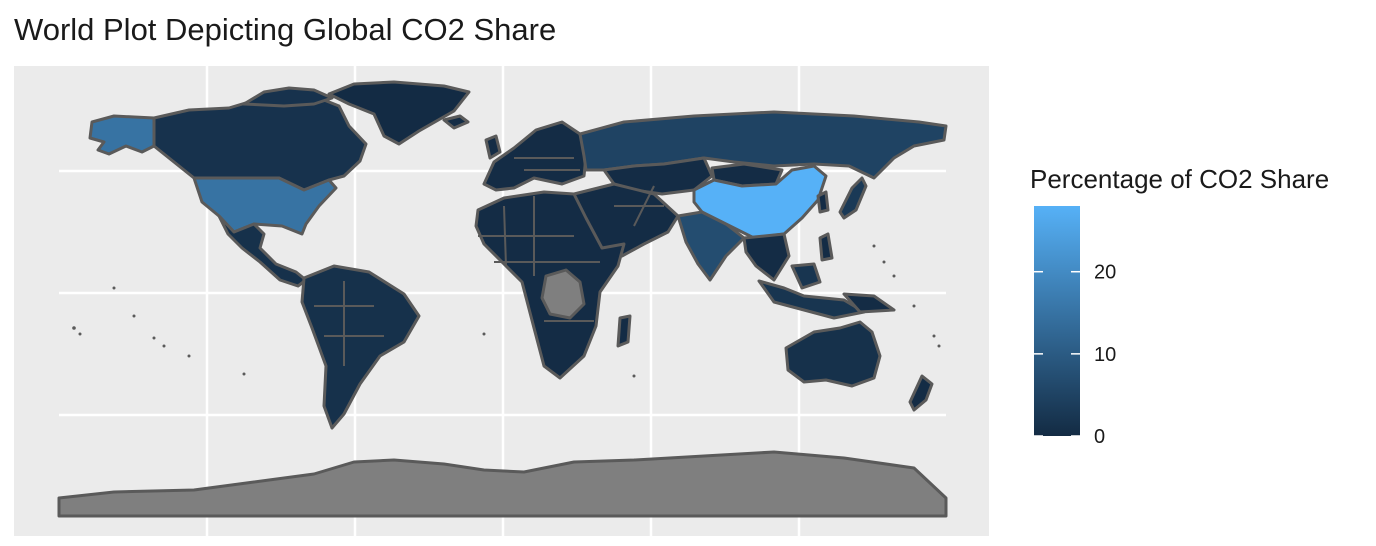 The width and height of the screenshot is (1376, 546). Describe the element at coordinates (399, 113) in the screenshot. I see `country-greenland` at that location.